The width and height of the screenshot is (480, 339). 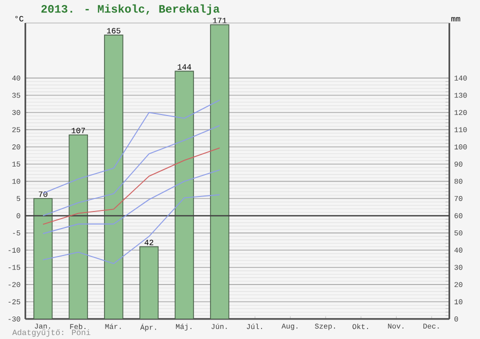 I want to click on data-label: 165, so click(x=113, y=31).